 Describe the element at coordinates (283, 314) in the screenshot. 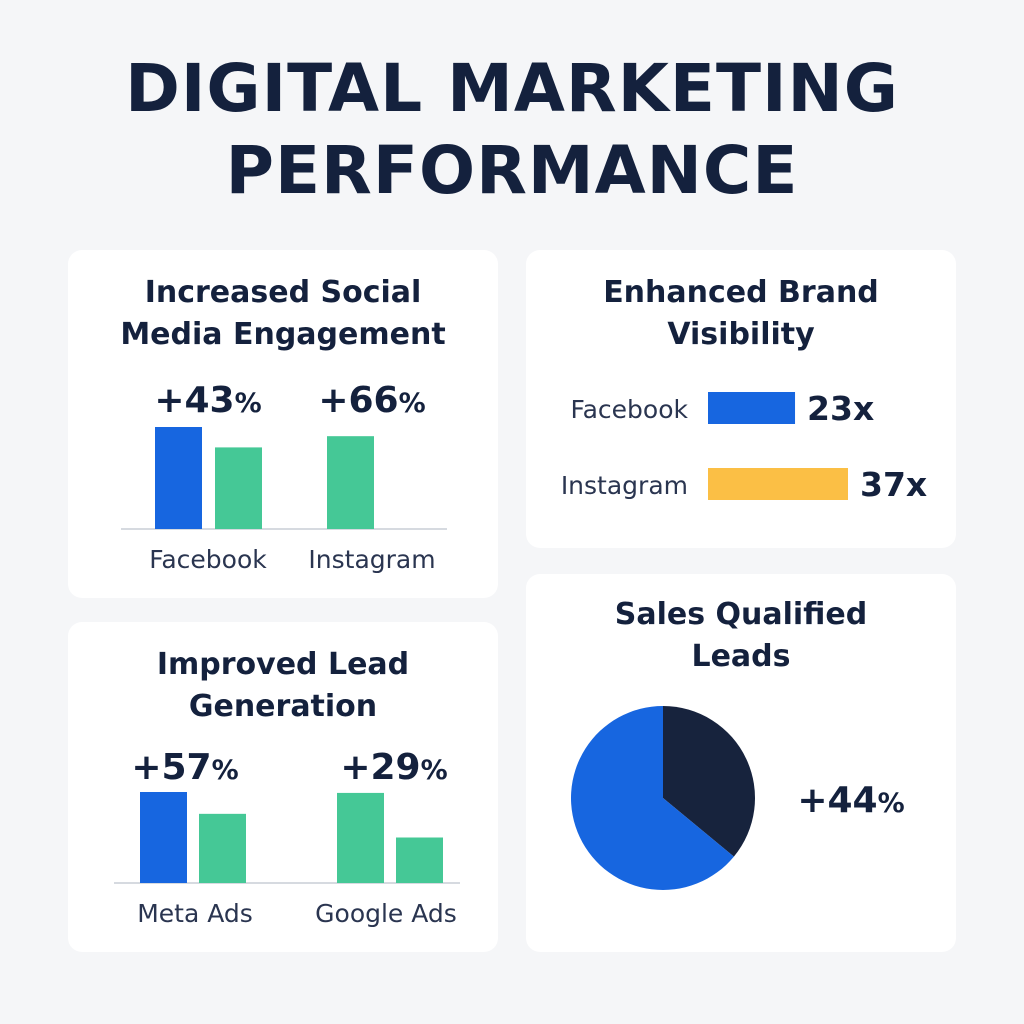

I see `engagement-card-title: Increased Social Media Engagement` at that location.